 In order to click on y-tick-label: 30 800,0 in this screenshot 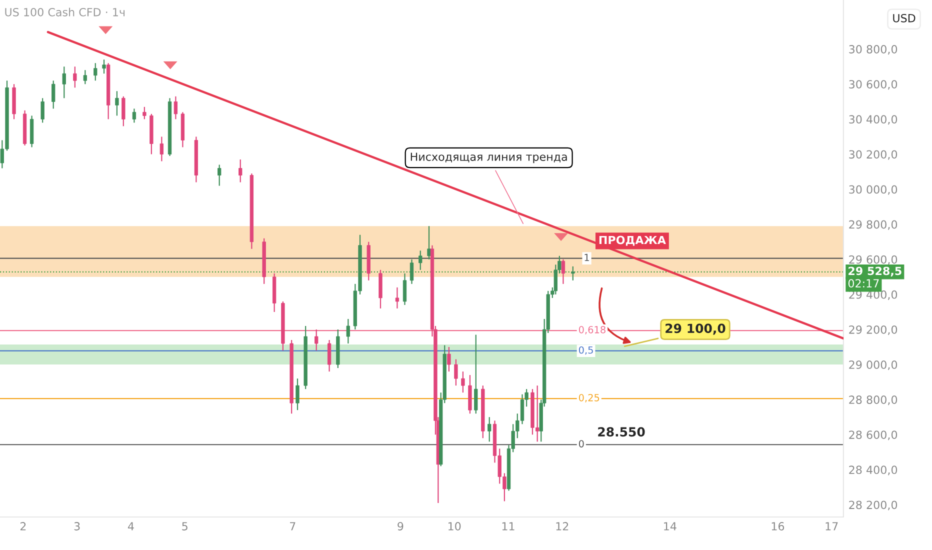, I will do `click(873, 50)`.